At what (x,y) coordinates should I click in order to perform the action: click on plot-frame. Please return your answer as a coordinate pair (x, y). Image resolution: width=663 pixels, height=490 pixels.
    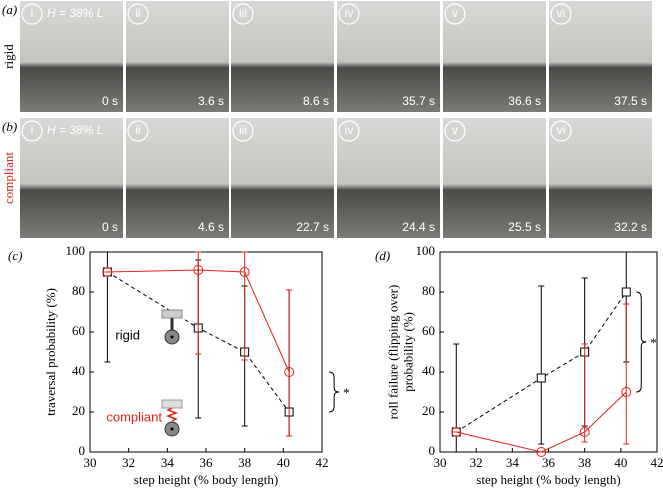
    Looking at the image, I should click on (548, 352).